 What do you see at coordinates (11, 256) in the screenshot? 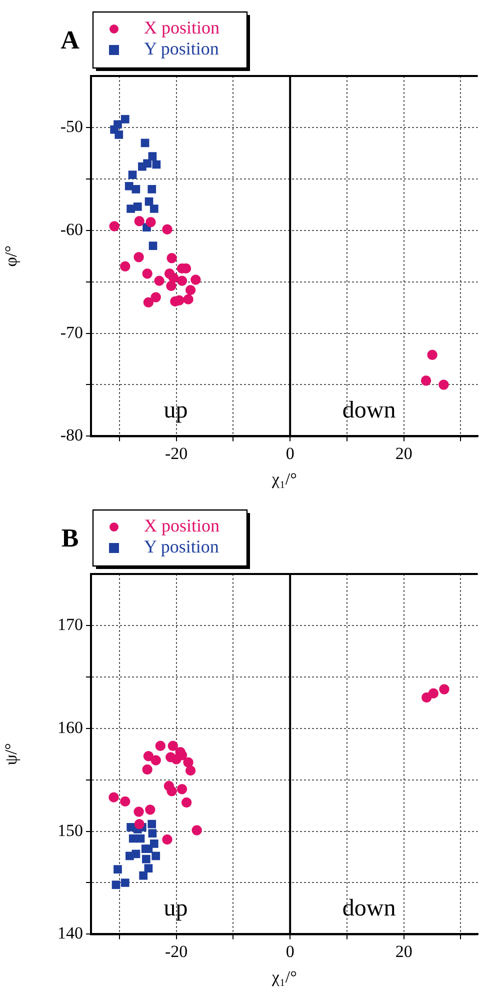
I see `y-axis-title: φ/°` at bounding box center [11, 256].